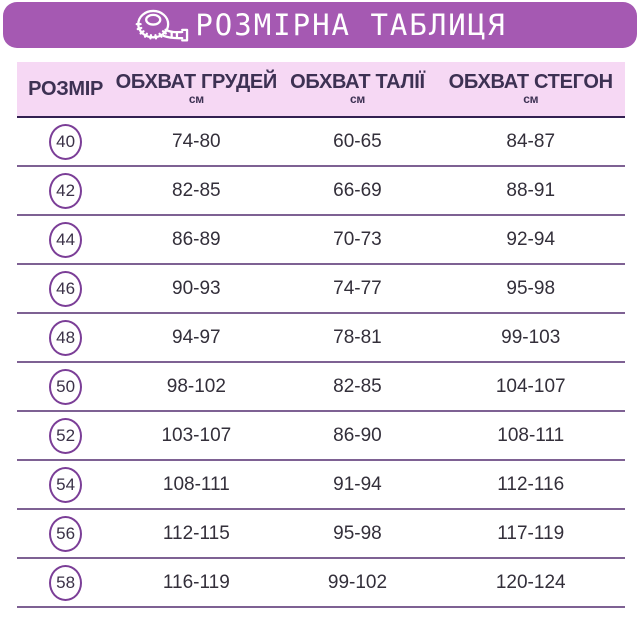 The image size is (640, 626). What do you see at coordinates (196, 386) in the screenshot?
I see `chest-cell: 98-102` at bounding box center [196, 386].